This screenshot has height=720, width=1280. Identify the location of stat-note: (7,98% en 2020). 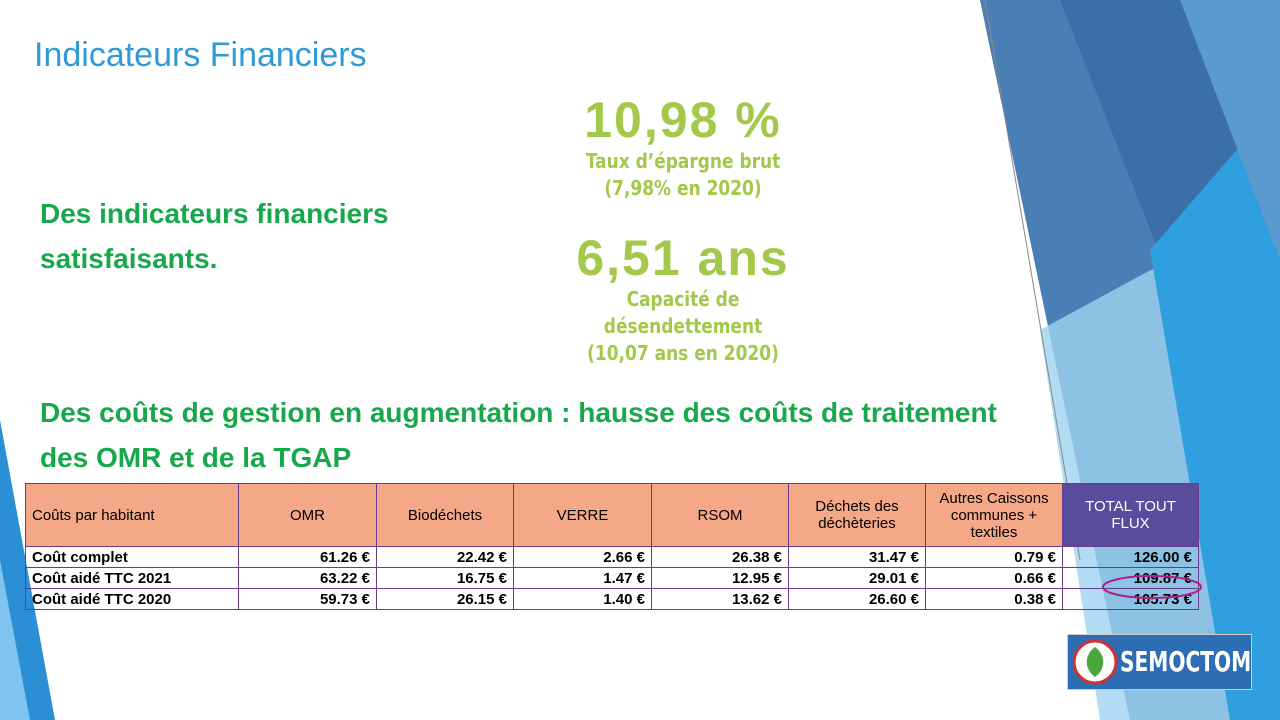
(683, 188).